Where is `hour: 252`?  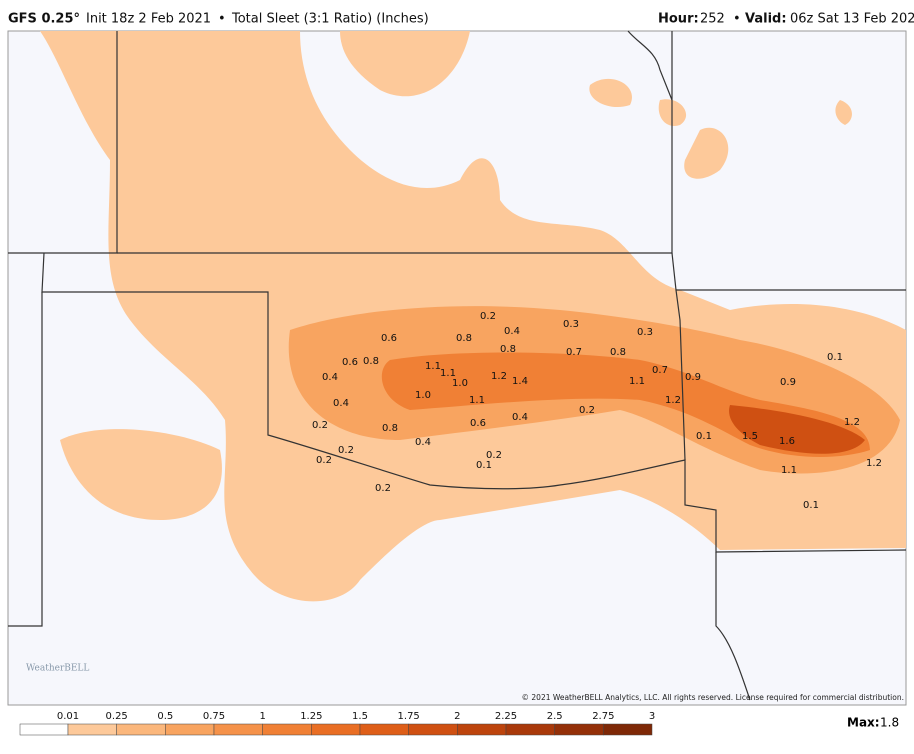 hour: 252 is located at coordinates (712, 19).